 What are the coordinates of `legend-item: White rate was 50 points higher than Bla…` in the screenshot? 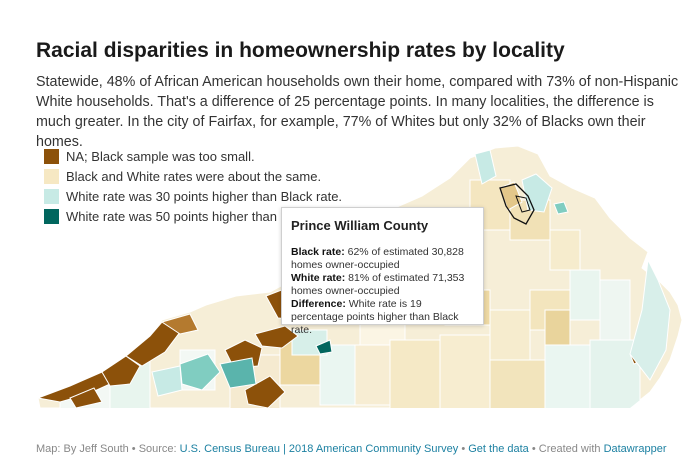 It's located at (193, 216).